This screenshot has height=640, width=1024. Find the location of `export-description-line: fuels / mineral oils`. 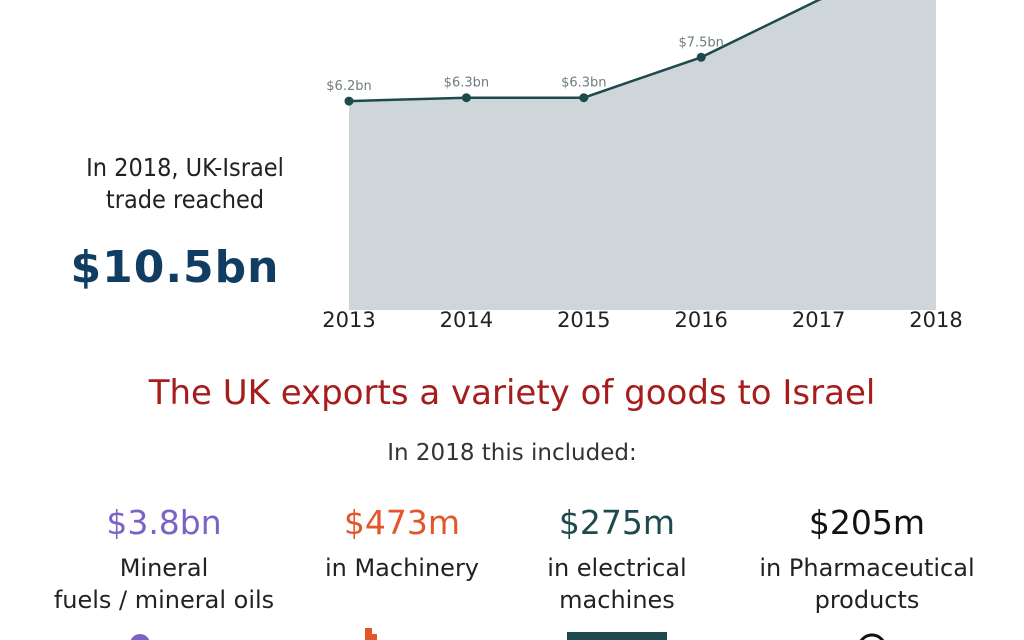

export-description-line: fuels / mineral oils is located at coordinates (164, 600).